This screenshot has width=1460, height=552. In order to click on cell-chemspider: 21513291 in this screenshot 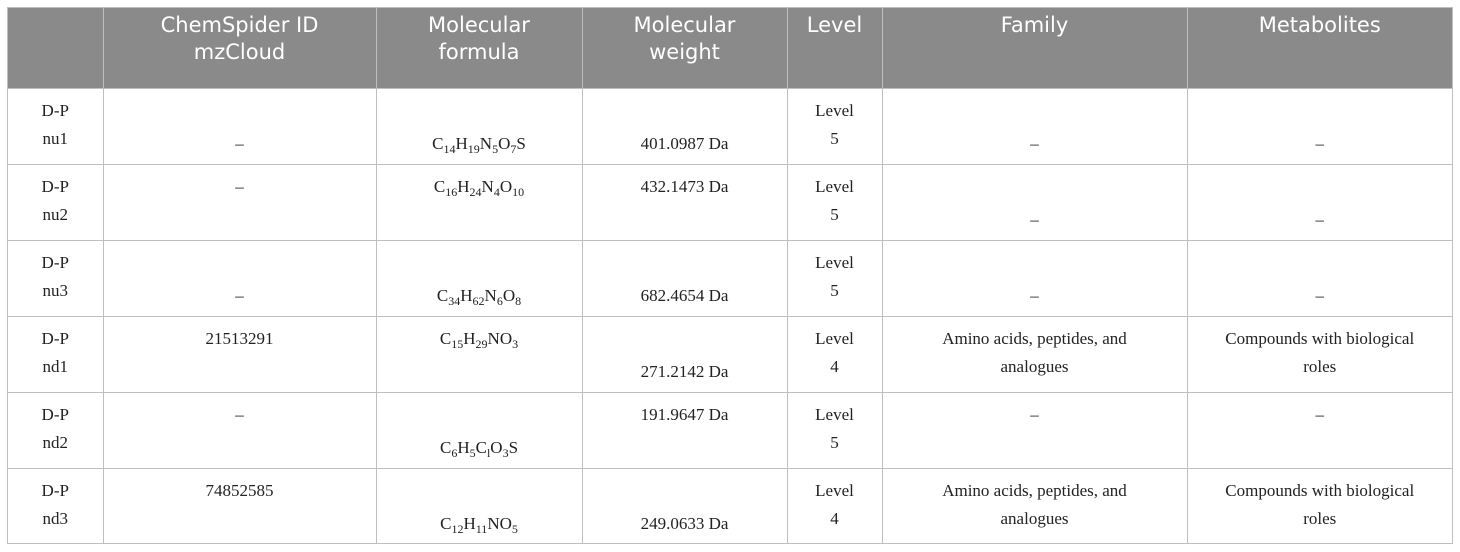, I will do `click(240, 353)`.